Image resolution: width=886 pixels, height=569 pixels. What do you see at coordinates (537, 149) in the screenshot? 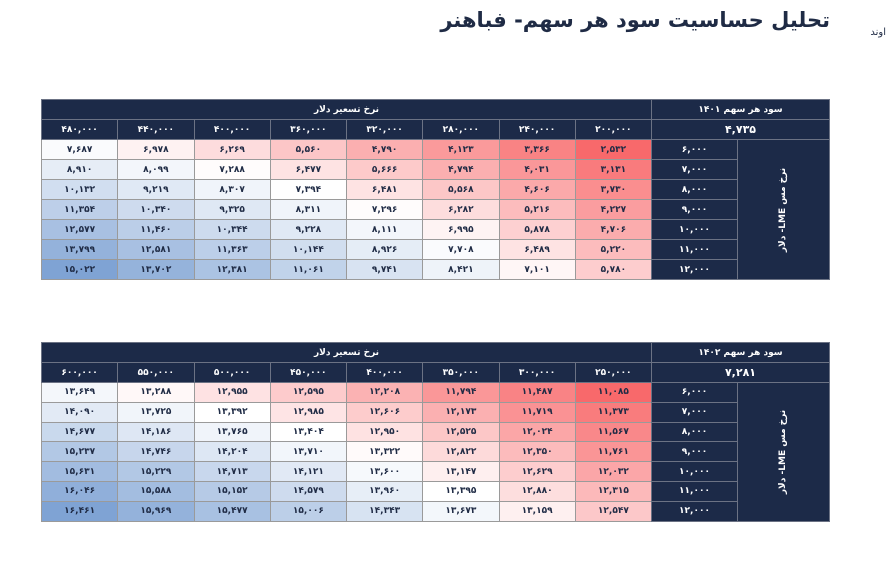
I see `eps-cell: ۳,۳۶۶` at bounding box center [537, 149].